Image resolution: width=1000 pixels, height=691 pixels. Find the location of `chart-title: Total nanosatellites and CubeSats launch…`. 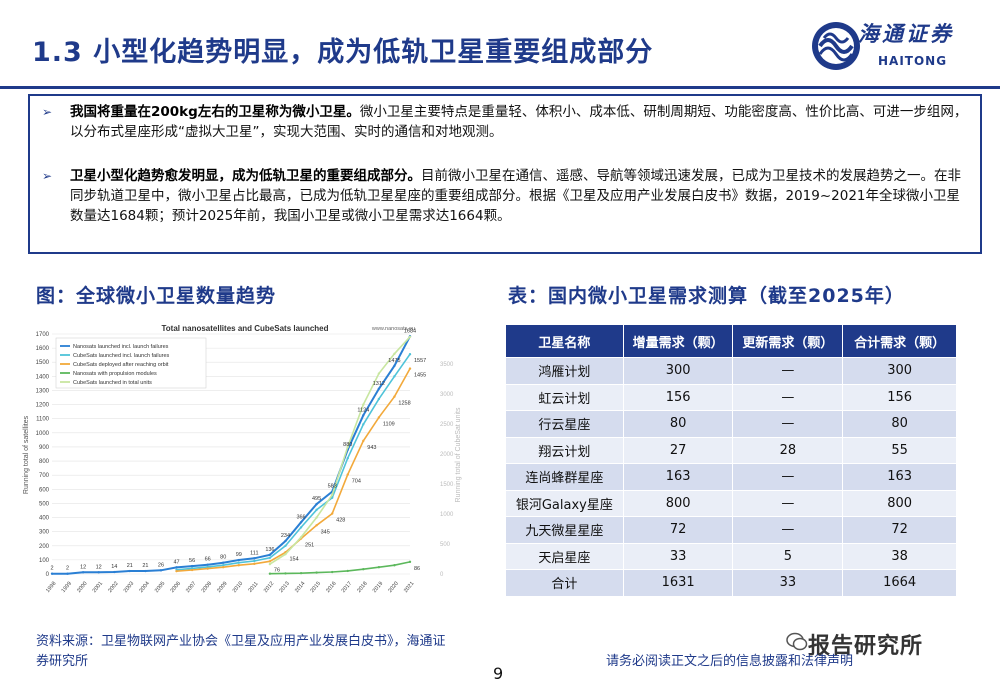

chart-title: Total nanosatellites and CubeSats launch… is located at coordinates (245, 328).